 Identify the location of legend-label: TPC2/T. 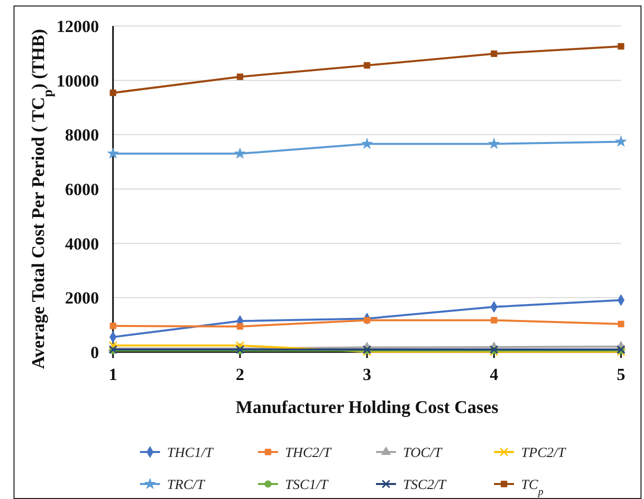
(544, 453).